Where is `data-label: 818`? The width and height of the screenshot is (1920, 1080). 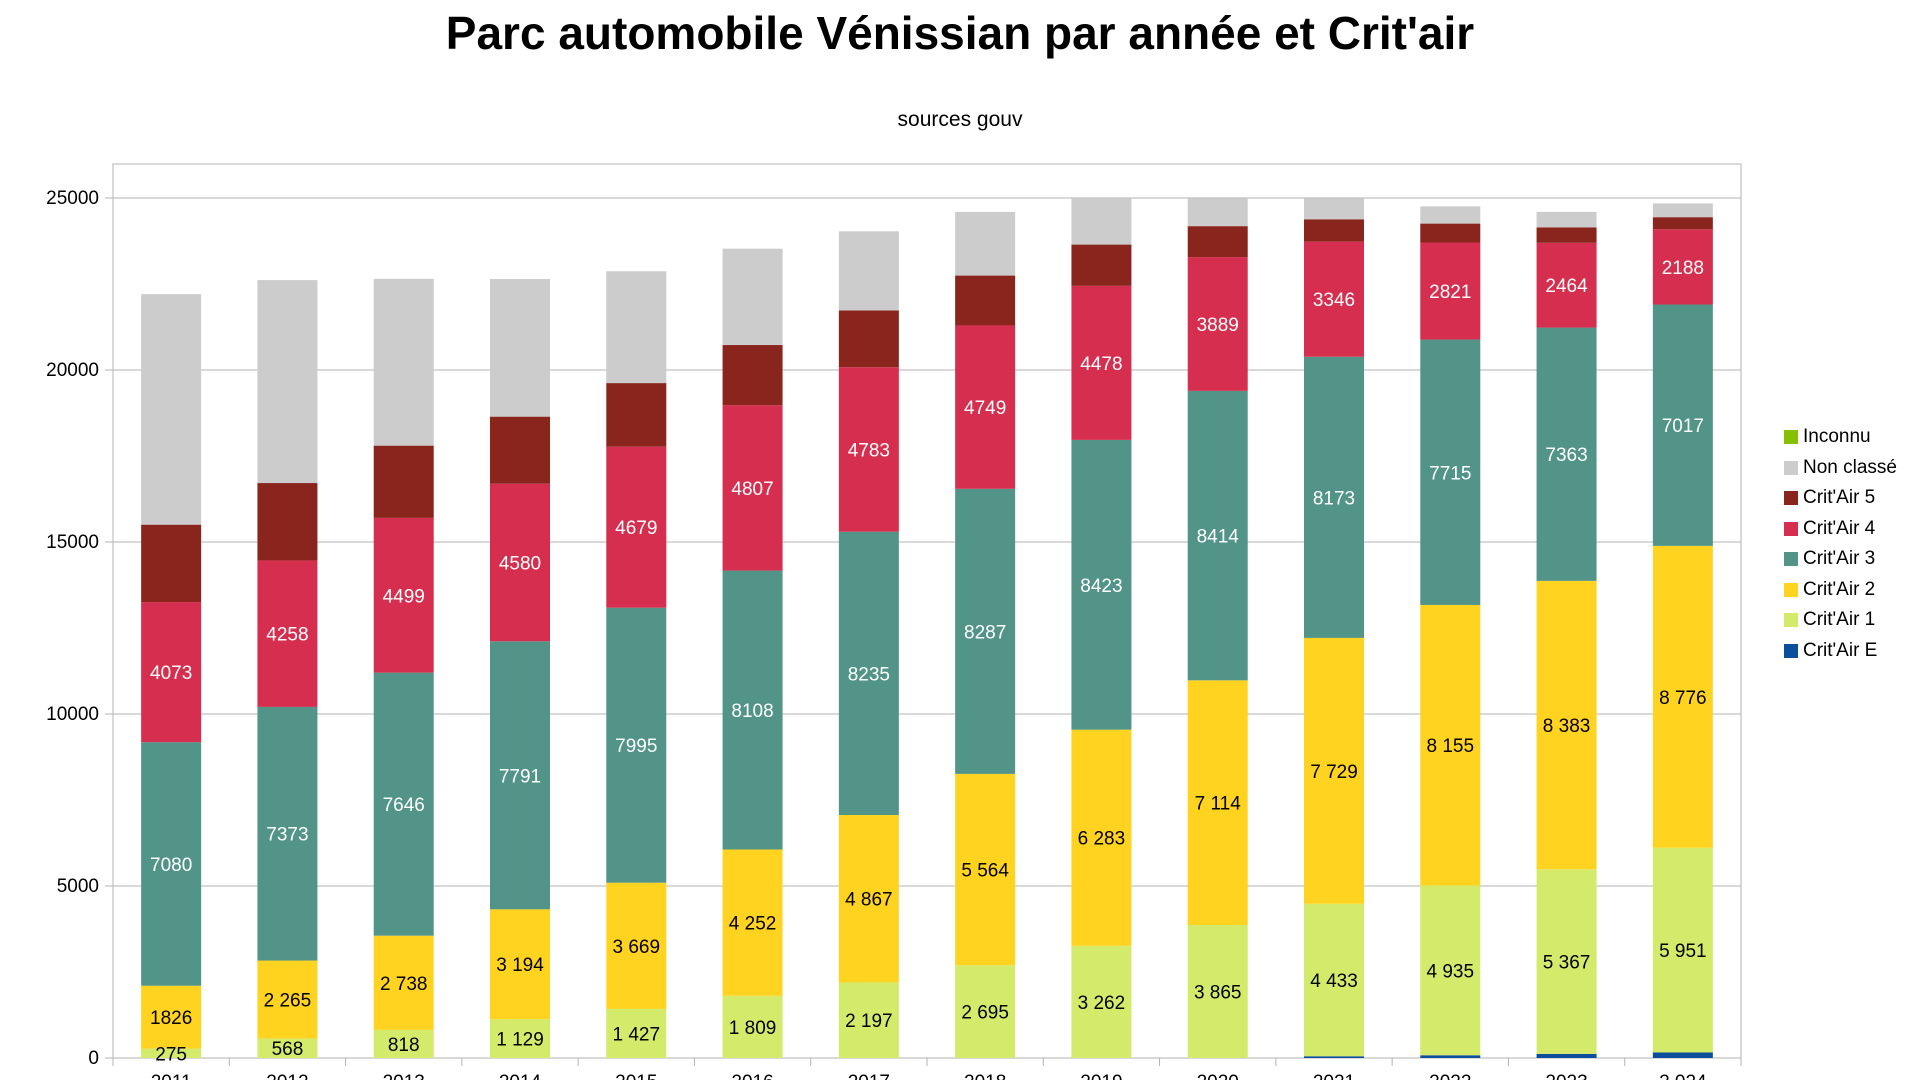 data-label: 818 is located at coordinates (404, 1045).